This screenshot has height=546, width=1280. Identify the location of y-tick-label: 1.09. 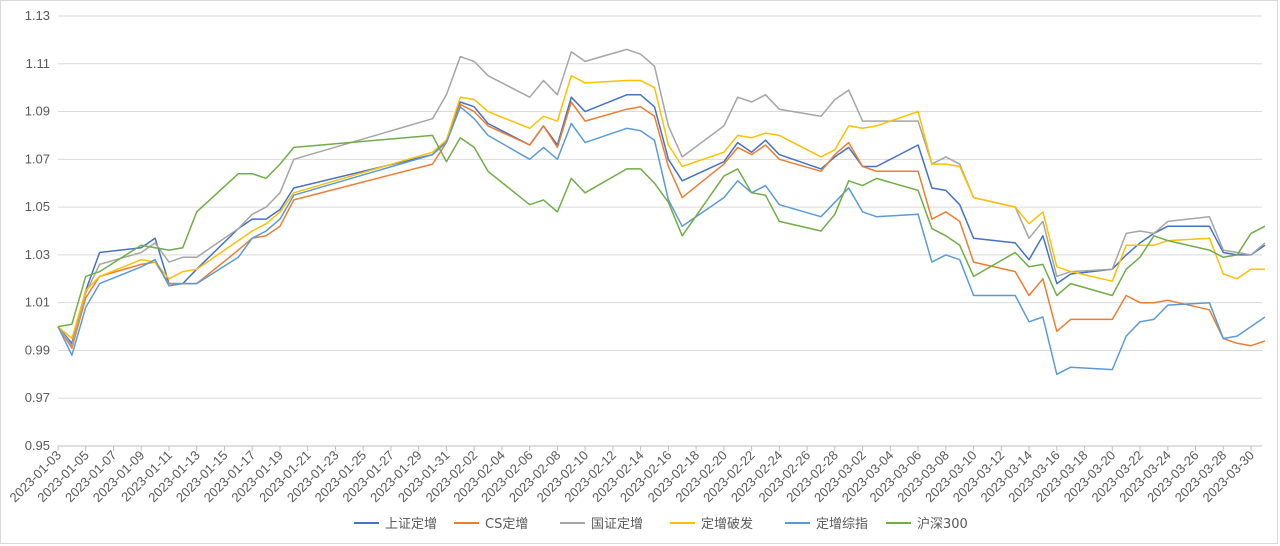
(37, 111).